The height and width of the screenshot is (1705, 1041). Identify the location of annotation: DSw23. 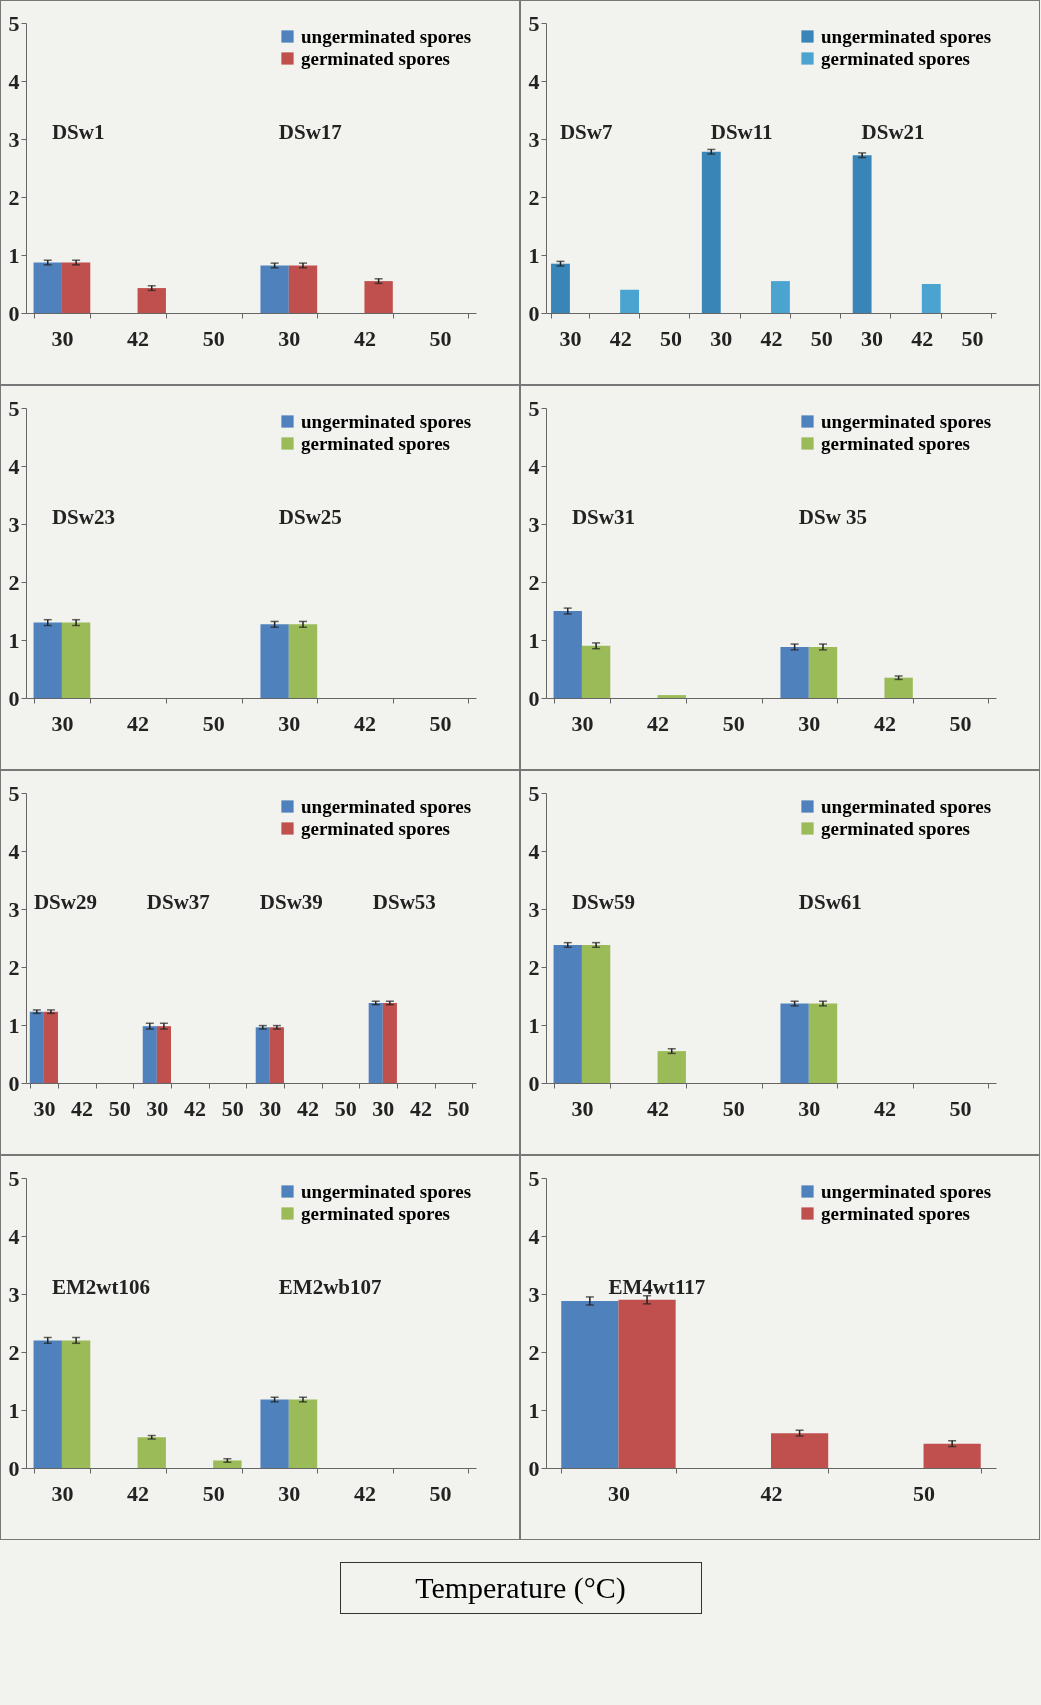
(83, 517).